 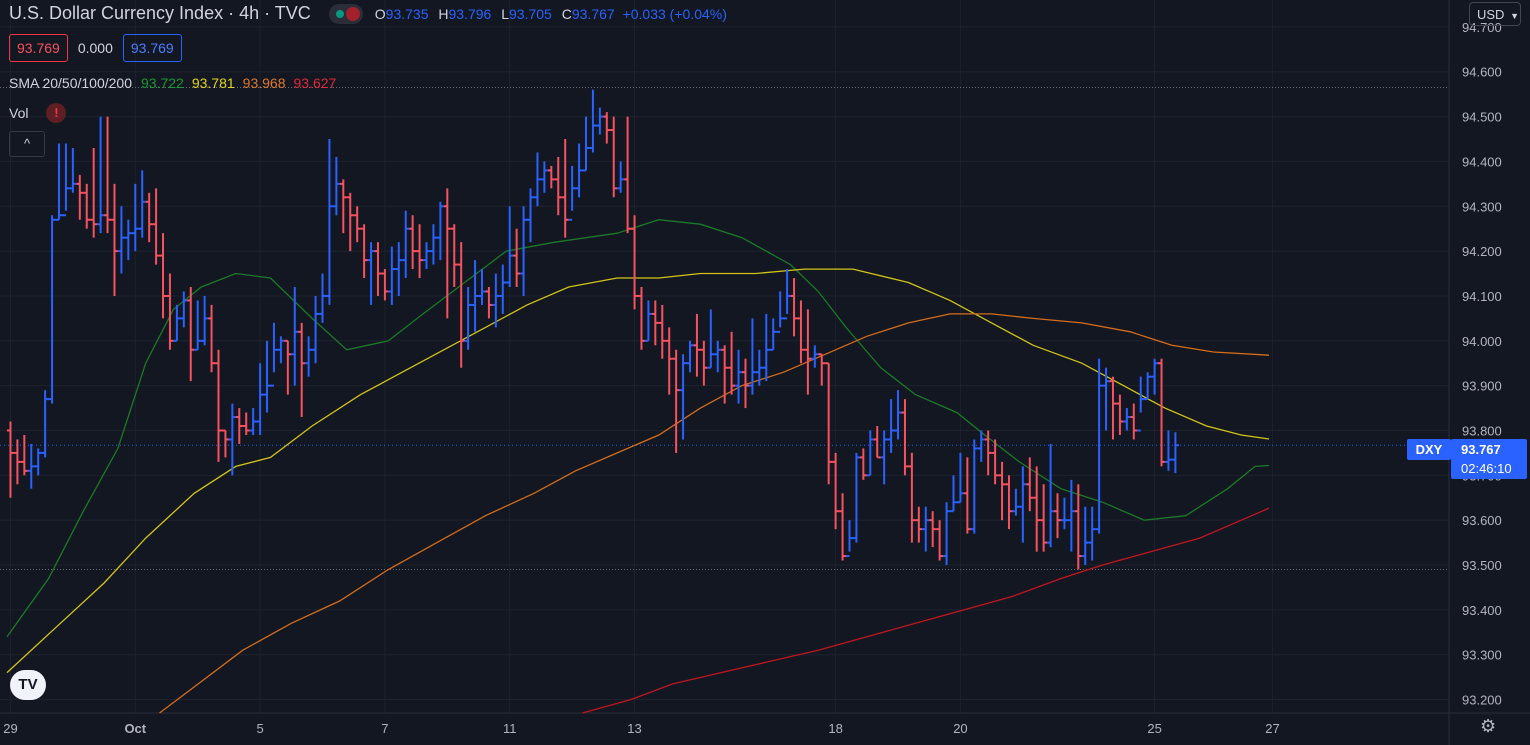 I want to click on volume-legend: Vol !, so click(x=38, y=113).